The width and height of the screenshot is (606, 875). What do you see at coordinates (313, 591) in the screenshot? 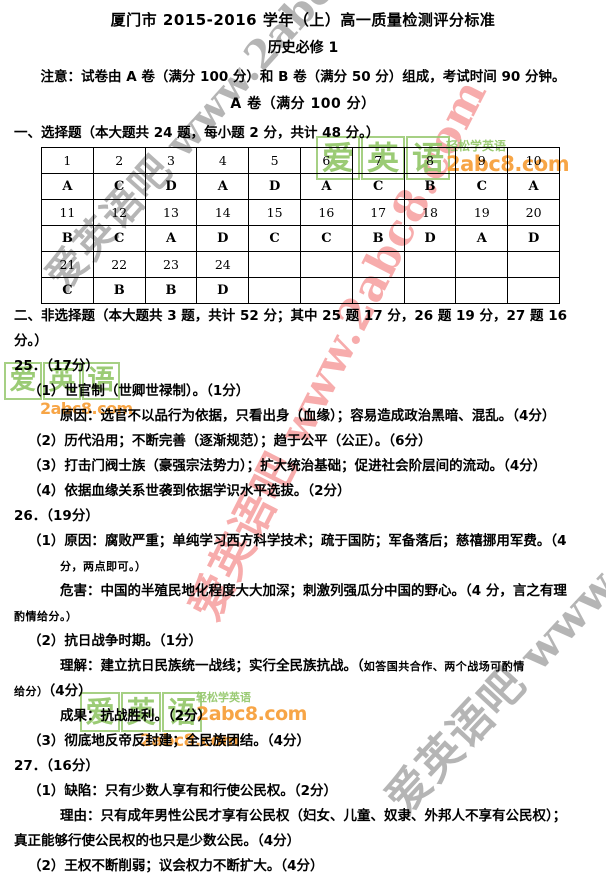
I see `question-26-harm-text: 危害：中国的半殖民地化程度大大加深；刺激列强瓜分中国的野心。（4 分，言之有理` at bounding box center [313, 591].